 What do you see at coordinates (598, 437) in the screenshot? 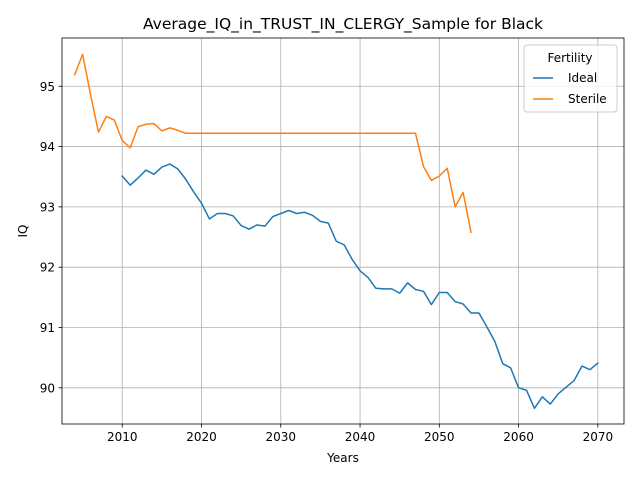
I see `x-tick-label: 2070` at bounding box center [598, 437].